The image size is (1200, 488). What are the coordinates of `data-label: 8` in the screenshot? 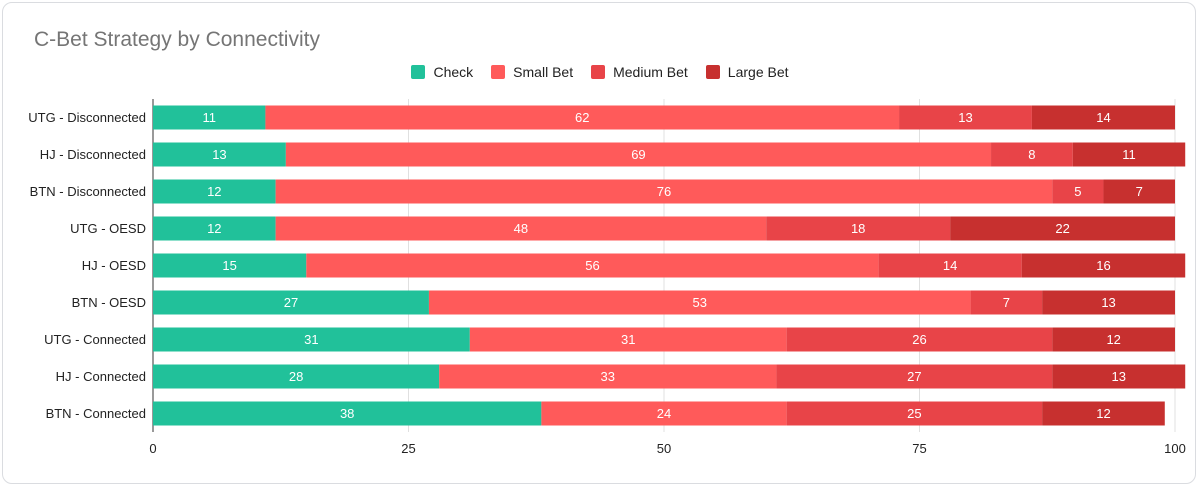 It's located at (1031, 154).